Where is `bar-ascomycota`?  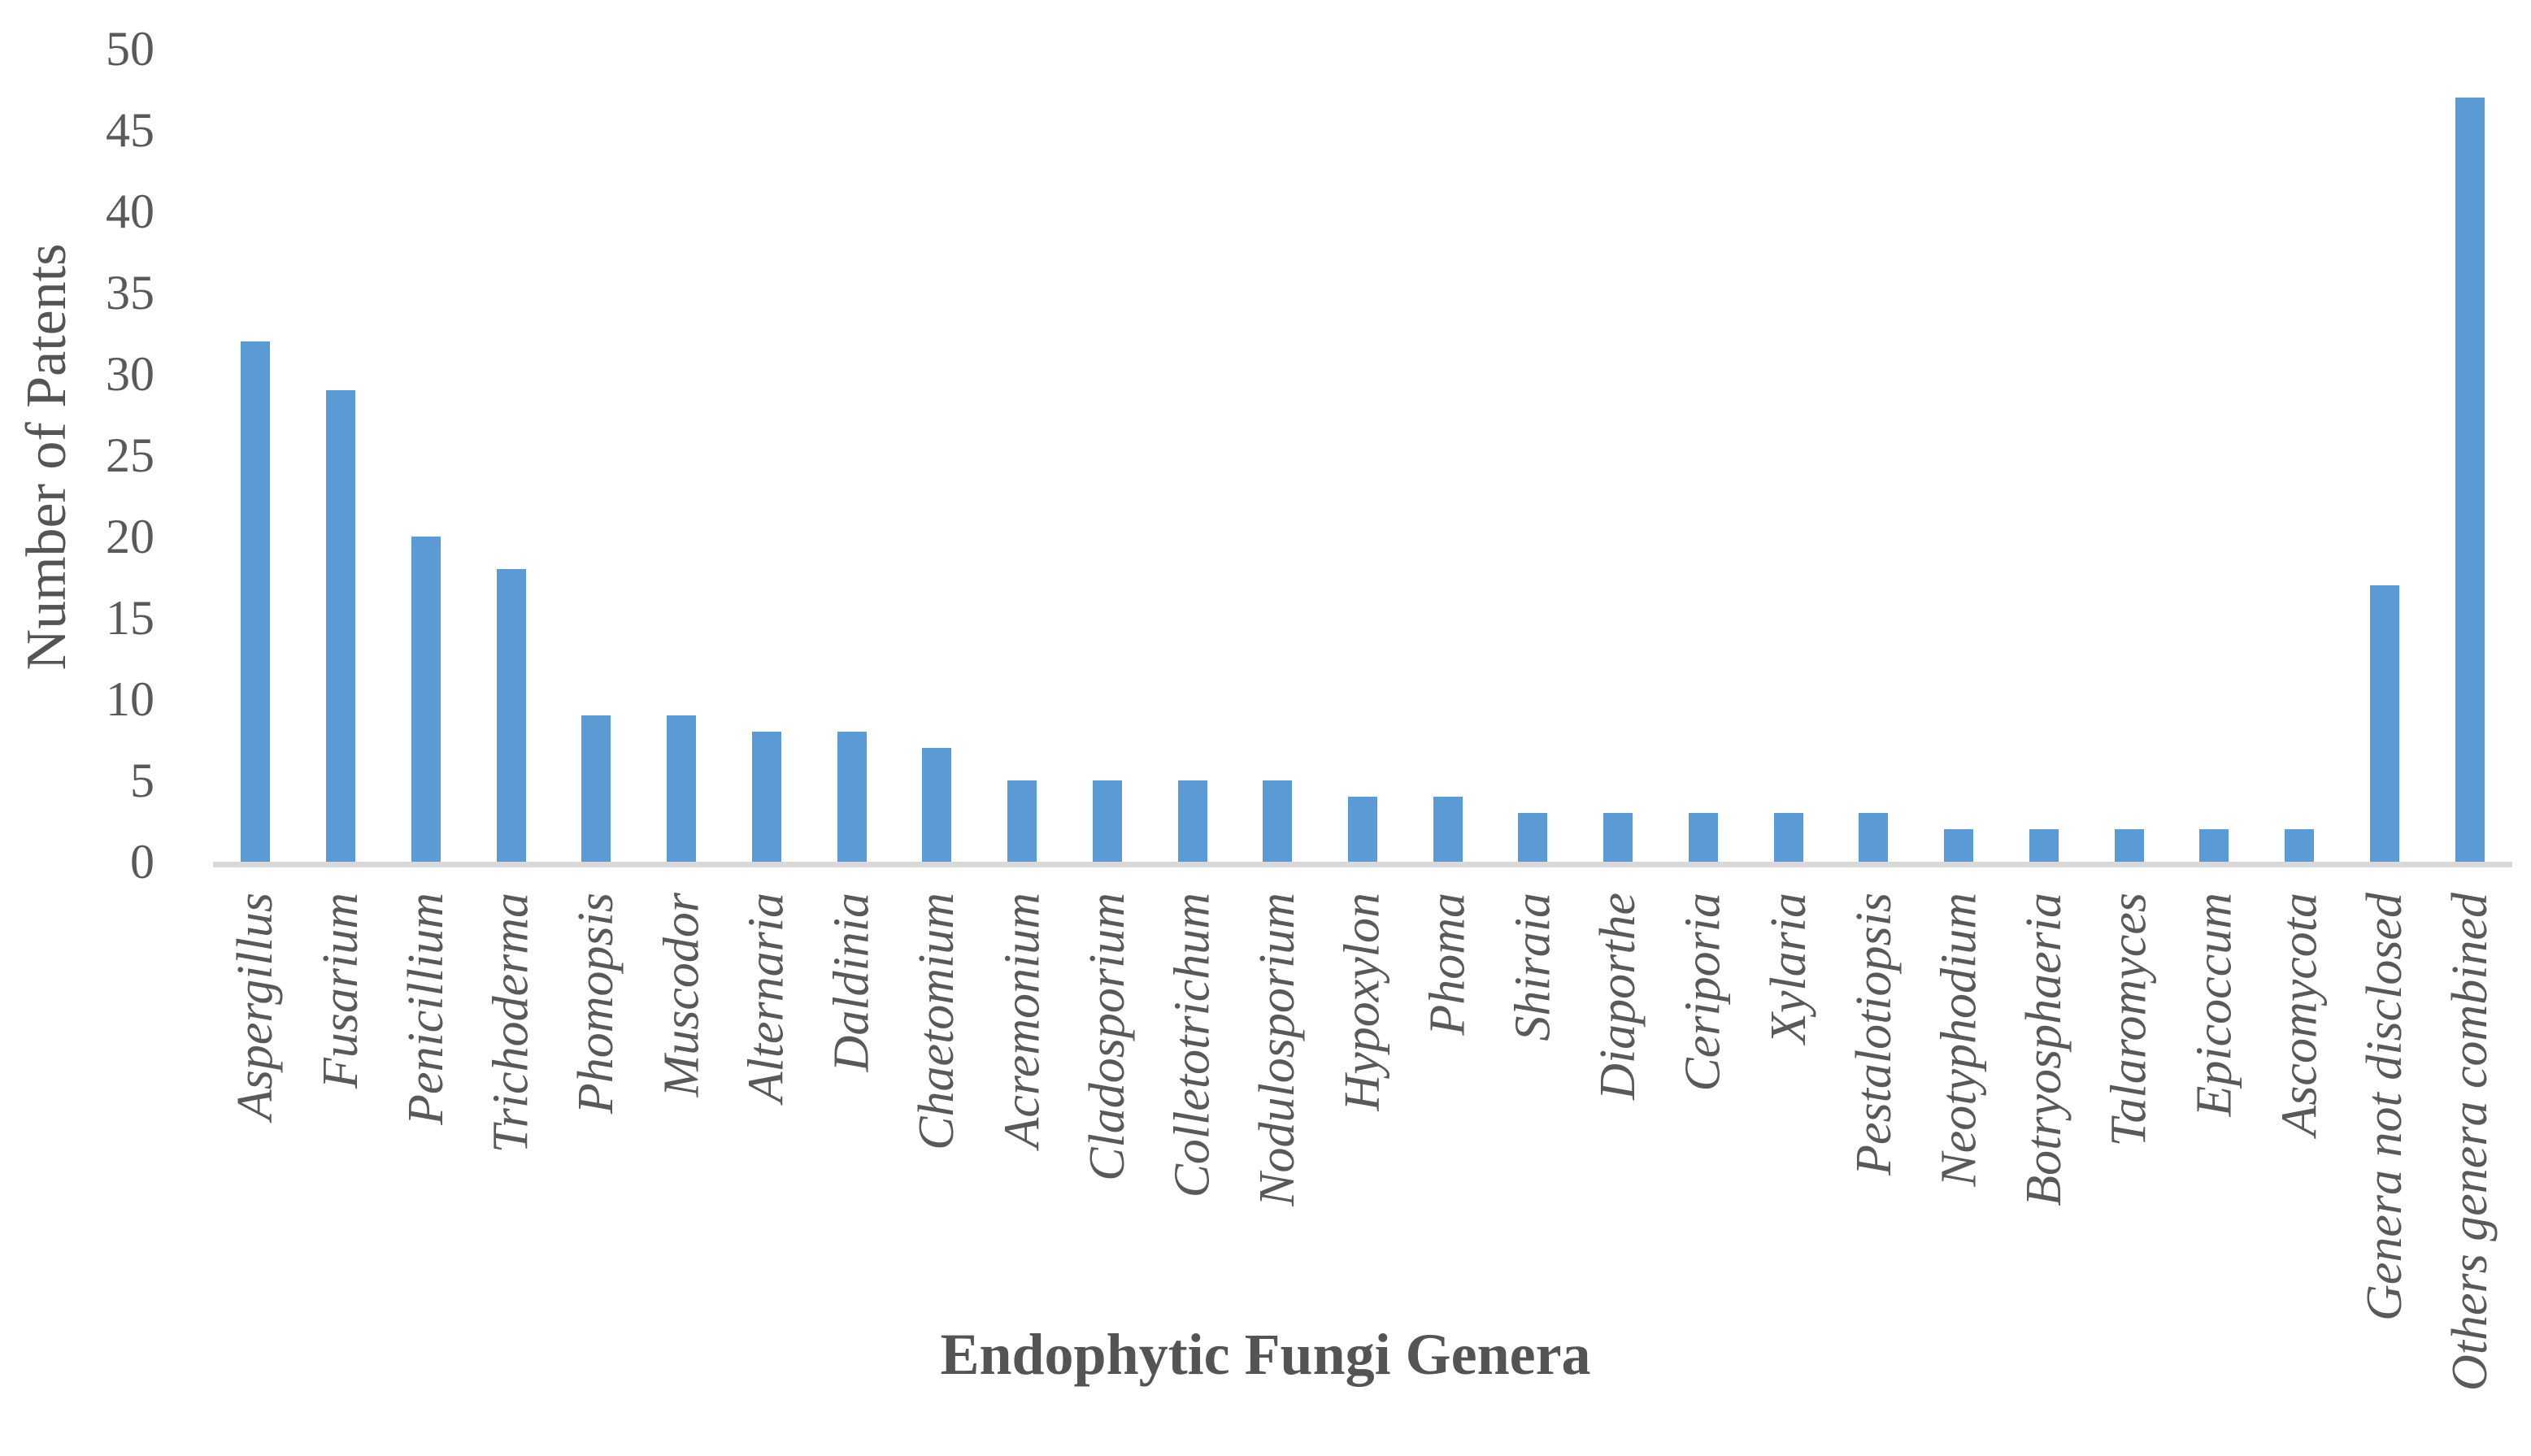
bar-ascomycota is located at coordinates (2300, 845).